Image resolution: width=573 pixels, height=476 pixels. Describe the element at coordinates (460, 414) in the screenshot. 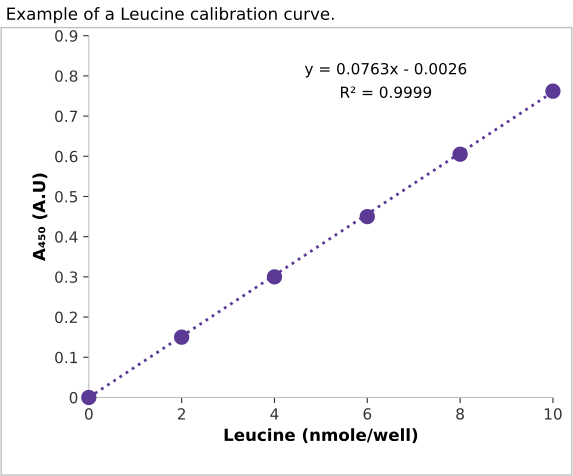

I see `x-tick-label: 8` at that location.